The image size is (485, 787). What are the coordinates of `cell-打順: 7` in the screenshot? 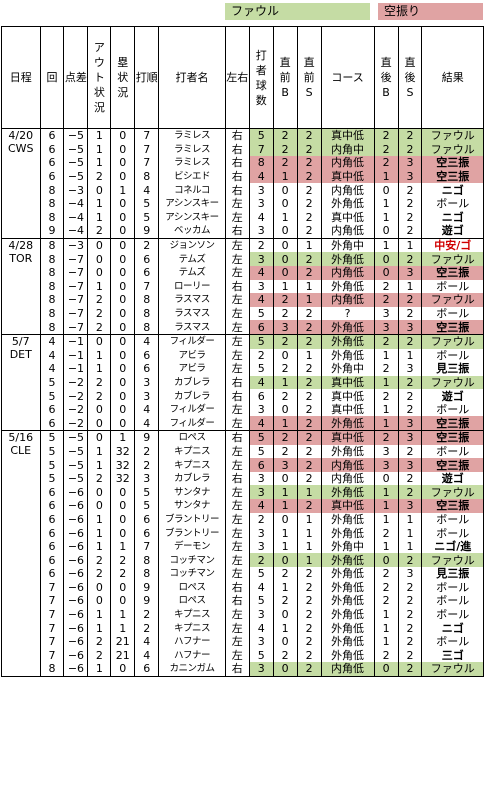 It's located at (147, 163).